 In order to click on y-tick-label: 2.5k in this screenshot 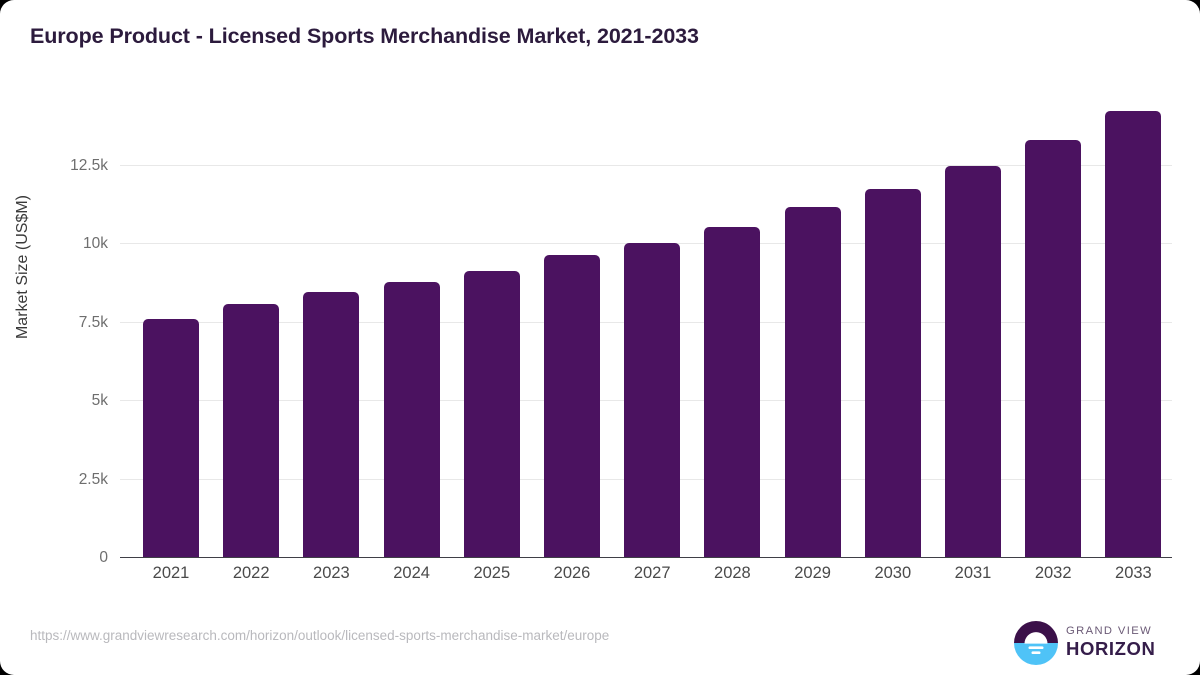, I will do `click(93, 479)`.